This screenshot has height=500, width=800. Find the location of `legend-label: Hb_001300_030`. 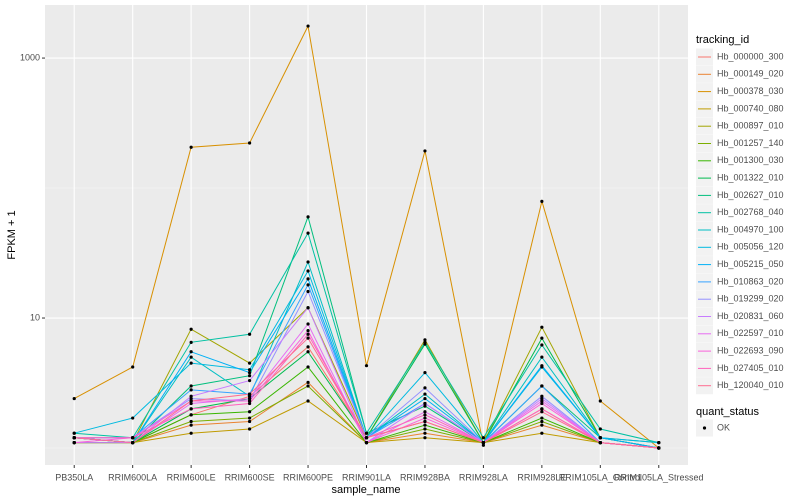

legend-label: Hb_001300_030 is located at coordinates (750, 160).